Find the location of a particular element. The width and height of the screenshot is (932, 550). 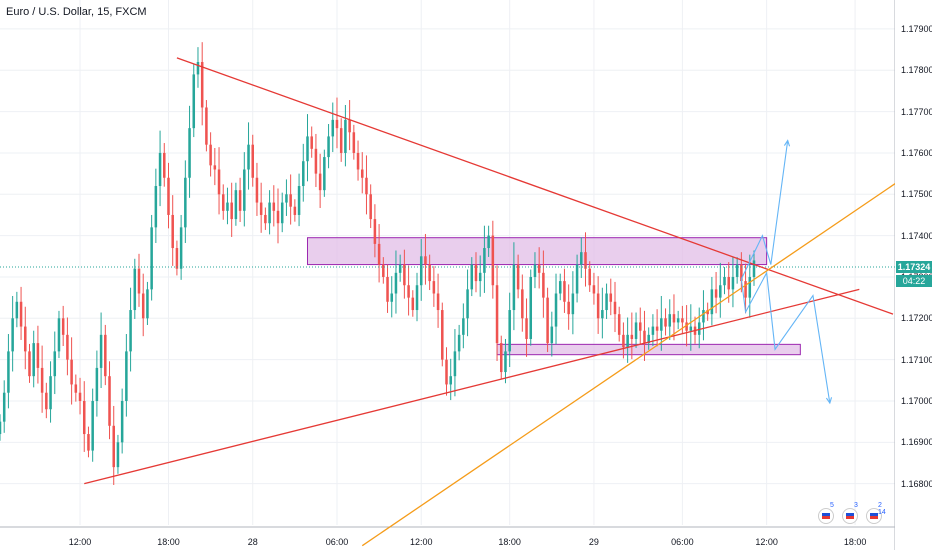

price-tick-label: 1.17000 is located at coordinates (916, 400).